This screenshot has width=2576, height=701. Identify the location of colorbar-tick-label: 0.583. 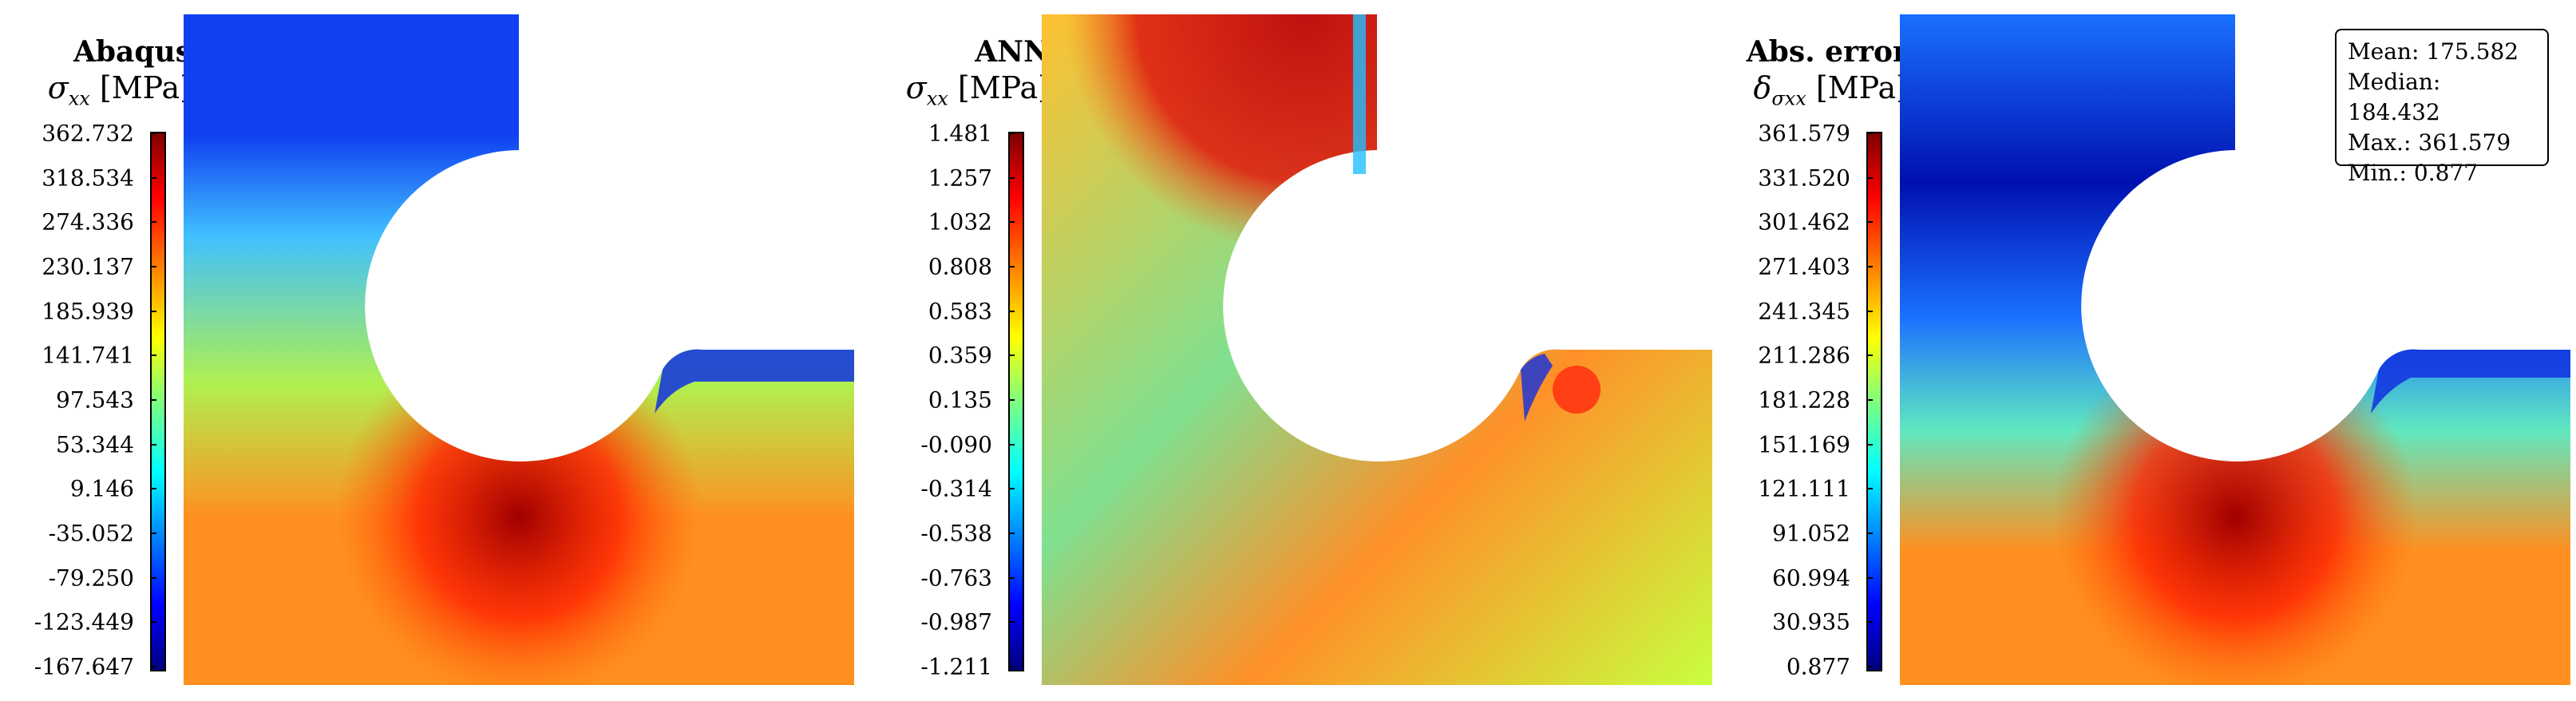
(960, 311).